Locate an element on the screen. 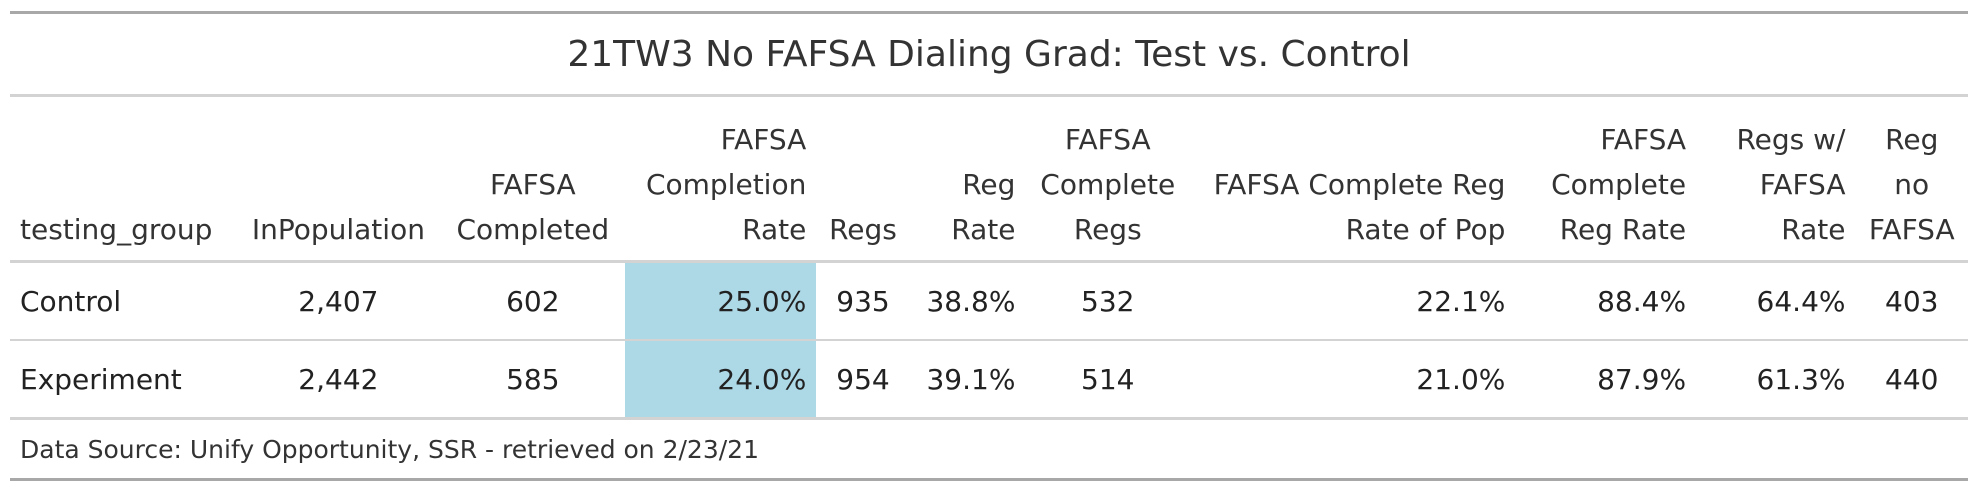 The width and height of the screenshot is (1972, 487). table-cell: 38.8% is located at coordinates (967, 301).